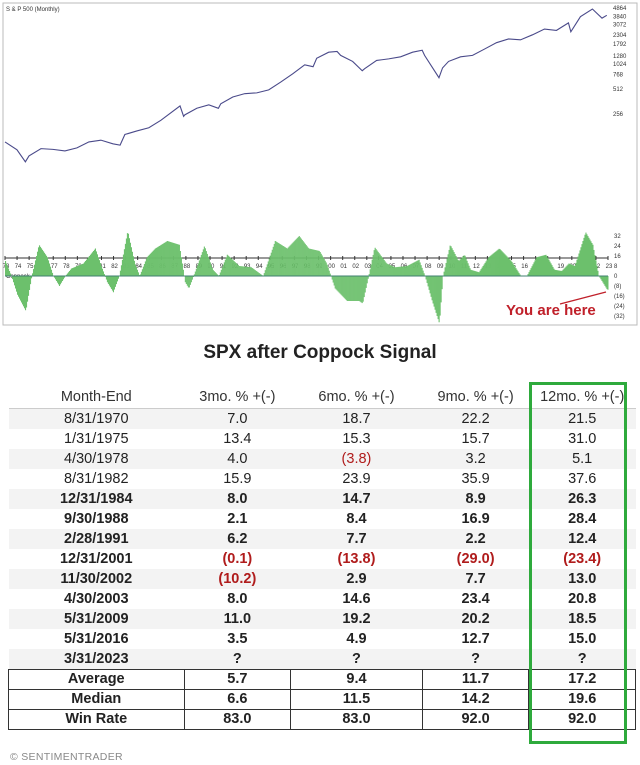  What do you see at coordinates (356, 598) in the screenshot?
I see `return-cell: 14.6` at bounding box center [356, 598].